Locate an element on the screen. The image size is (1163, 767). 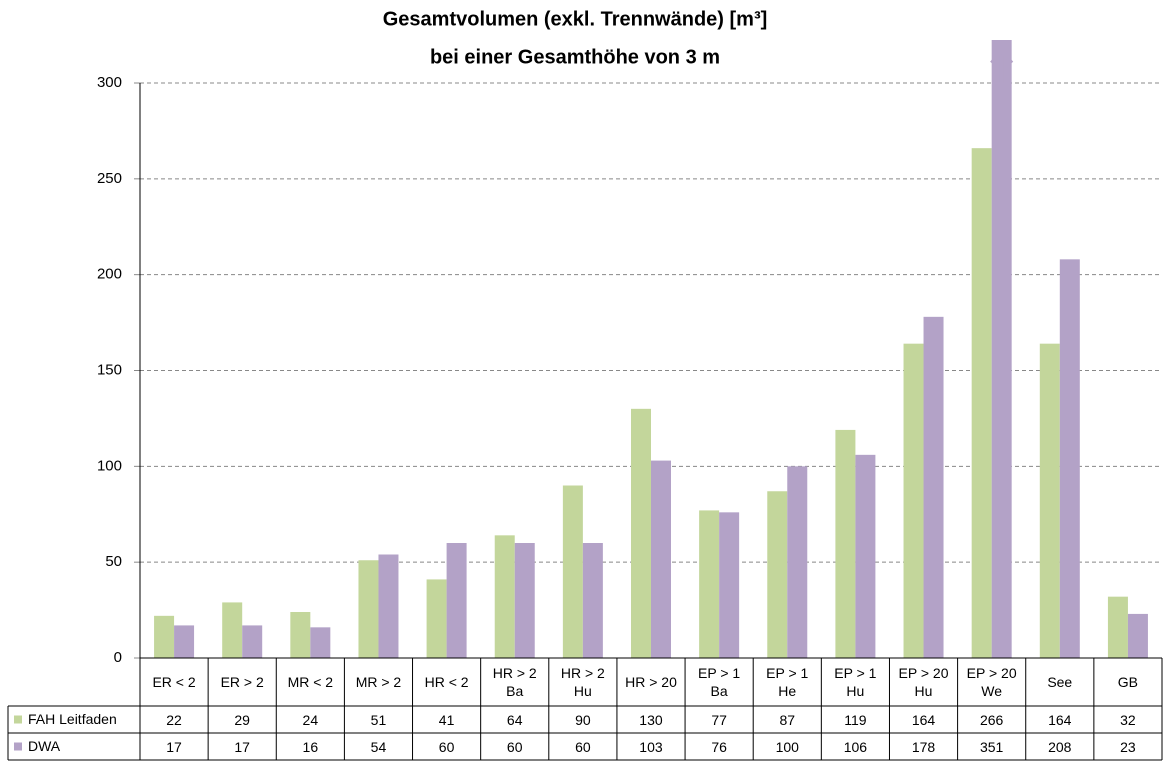
table-value: 106 is located at coordinates (855, 746).